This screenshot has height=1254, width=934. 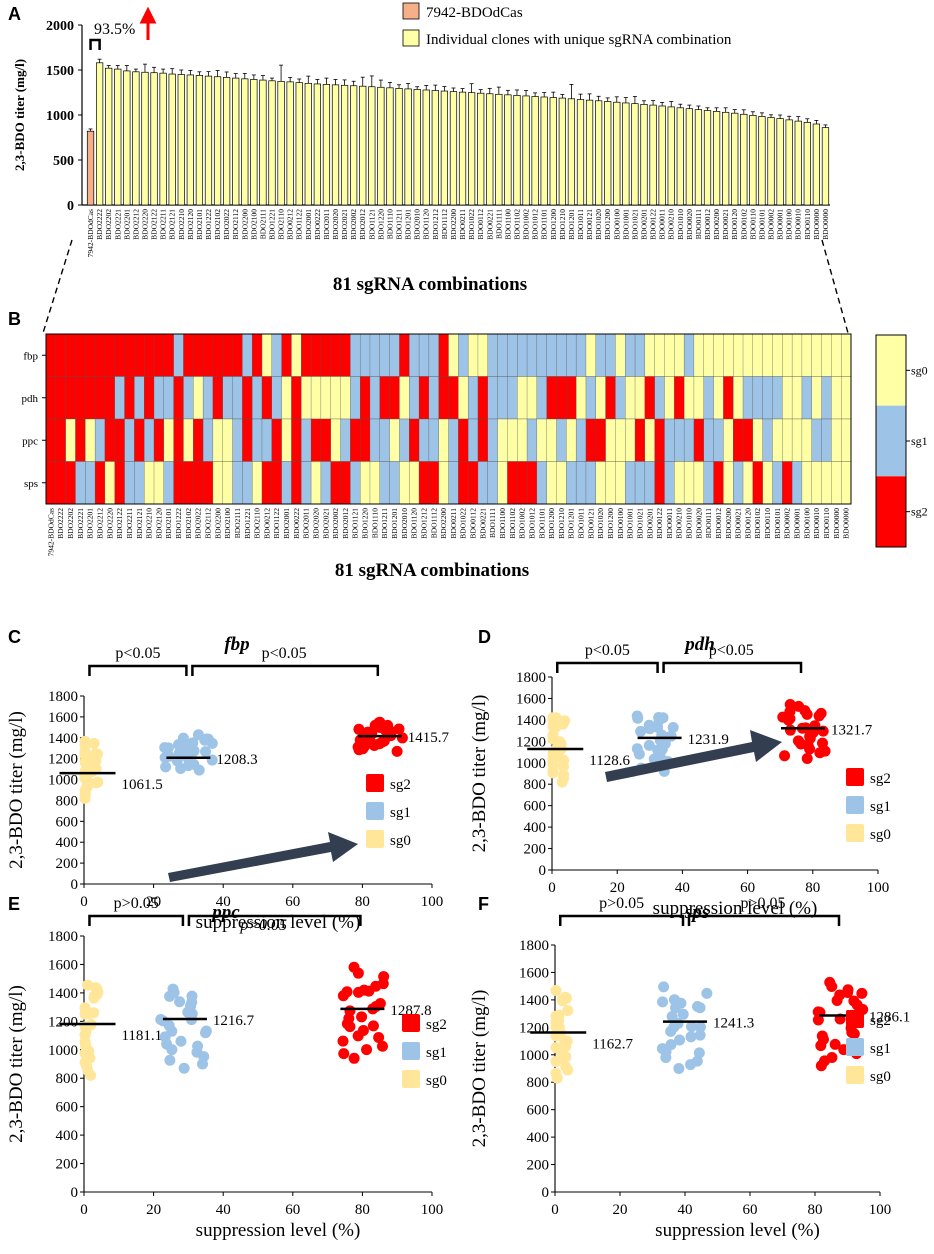 What do you see at coordinates (272, 224) in the screenshot?
I see `x-tick-label: BDO1221` at bounding box center [272, 224].